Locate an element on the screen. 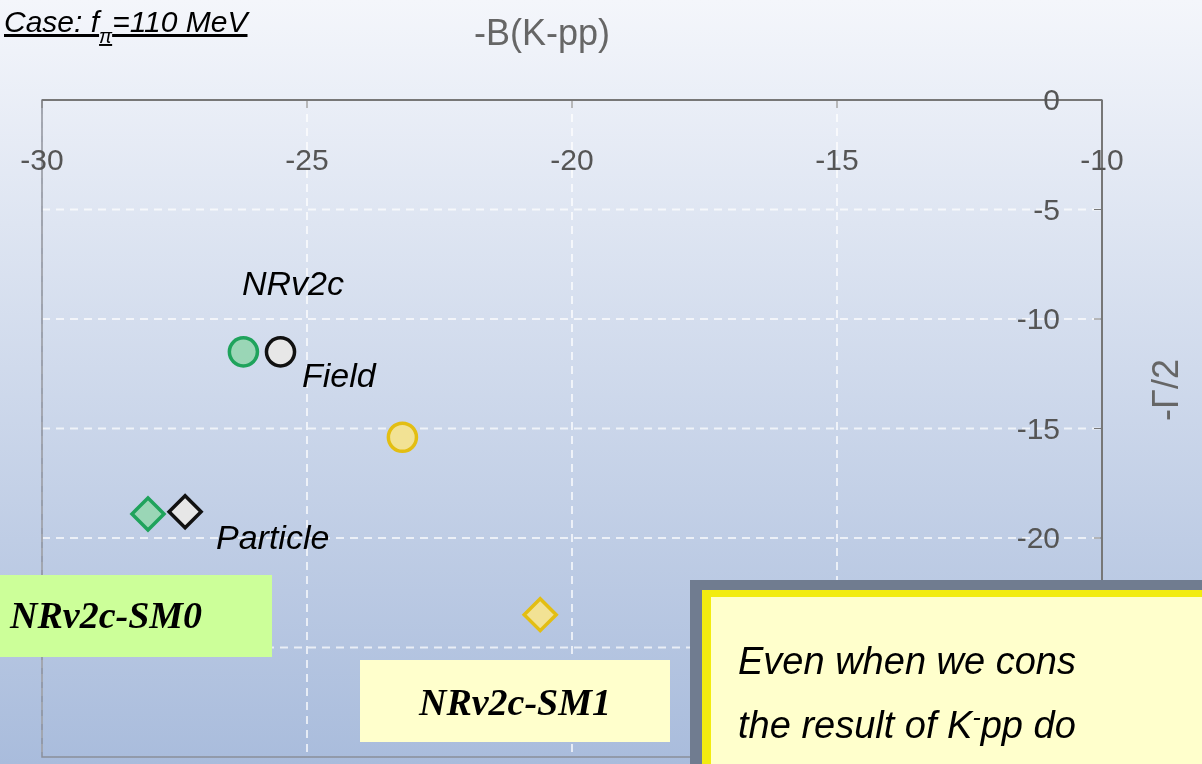  chart-title: Case: f$_{π}$=110 MeV is located at coordinates (127, 26).